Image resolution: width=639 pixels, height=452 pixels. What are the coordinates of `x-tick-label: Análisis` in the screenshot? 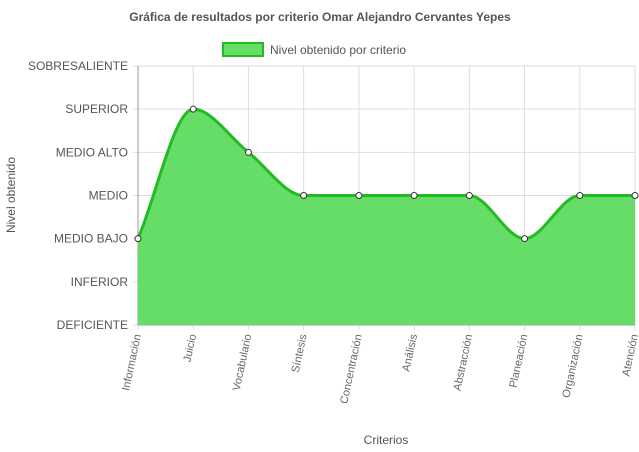 It's located at (410, 353).